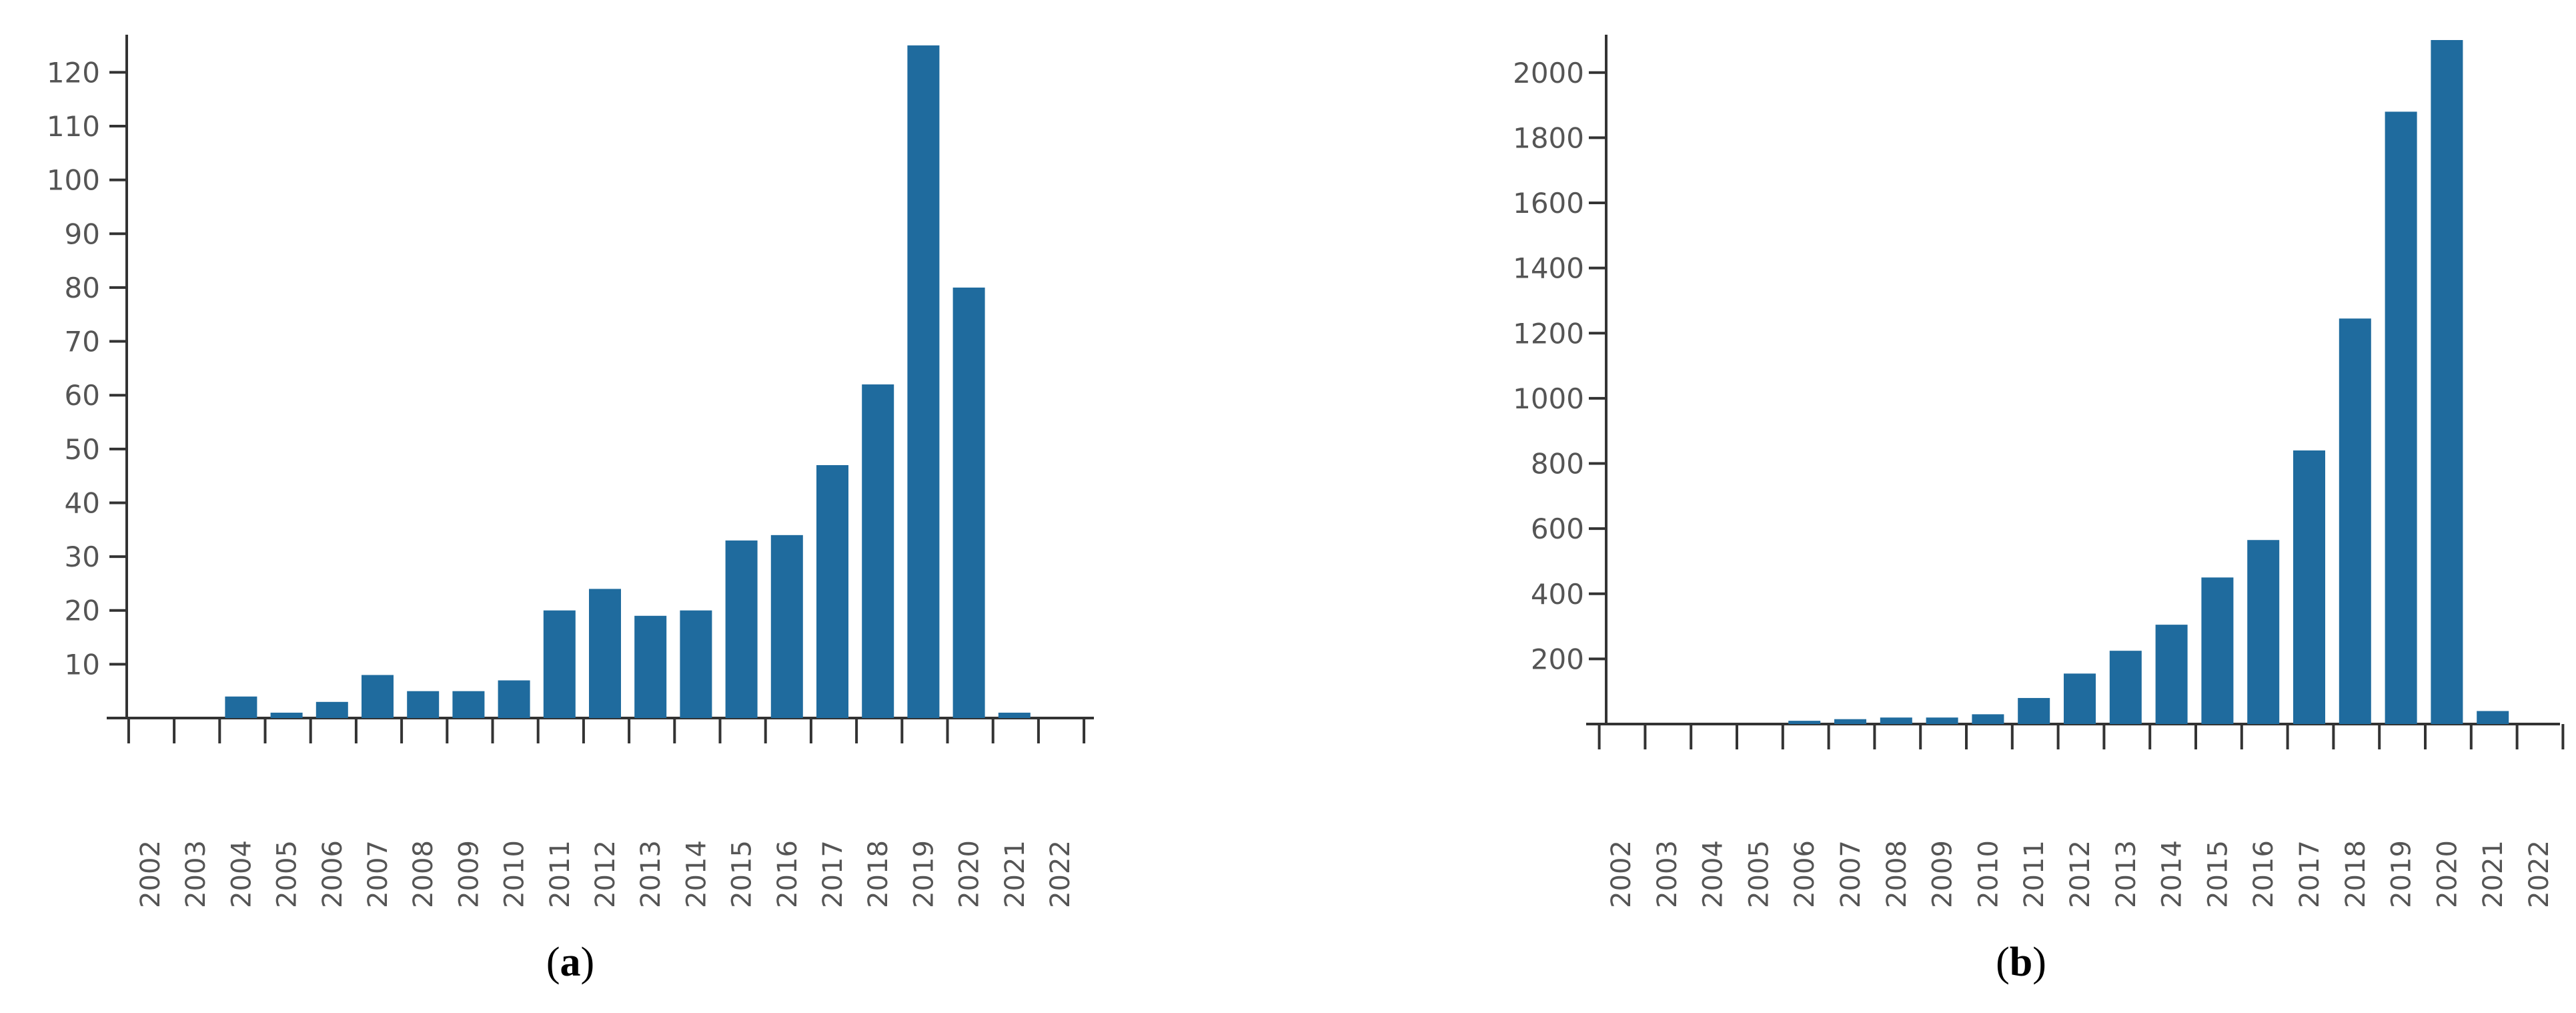 The image size is (2576, 1013). What do you see at coordinates (82, 234) in the screenshot?
I see `y-tick-label-a: 90` at bounding box center [82, 234].